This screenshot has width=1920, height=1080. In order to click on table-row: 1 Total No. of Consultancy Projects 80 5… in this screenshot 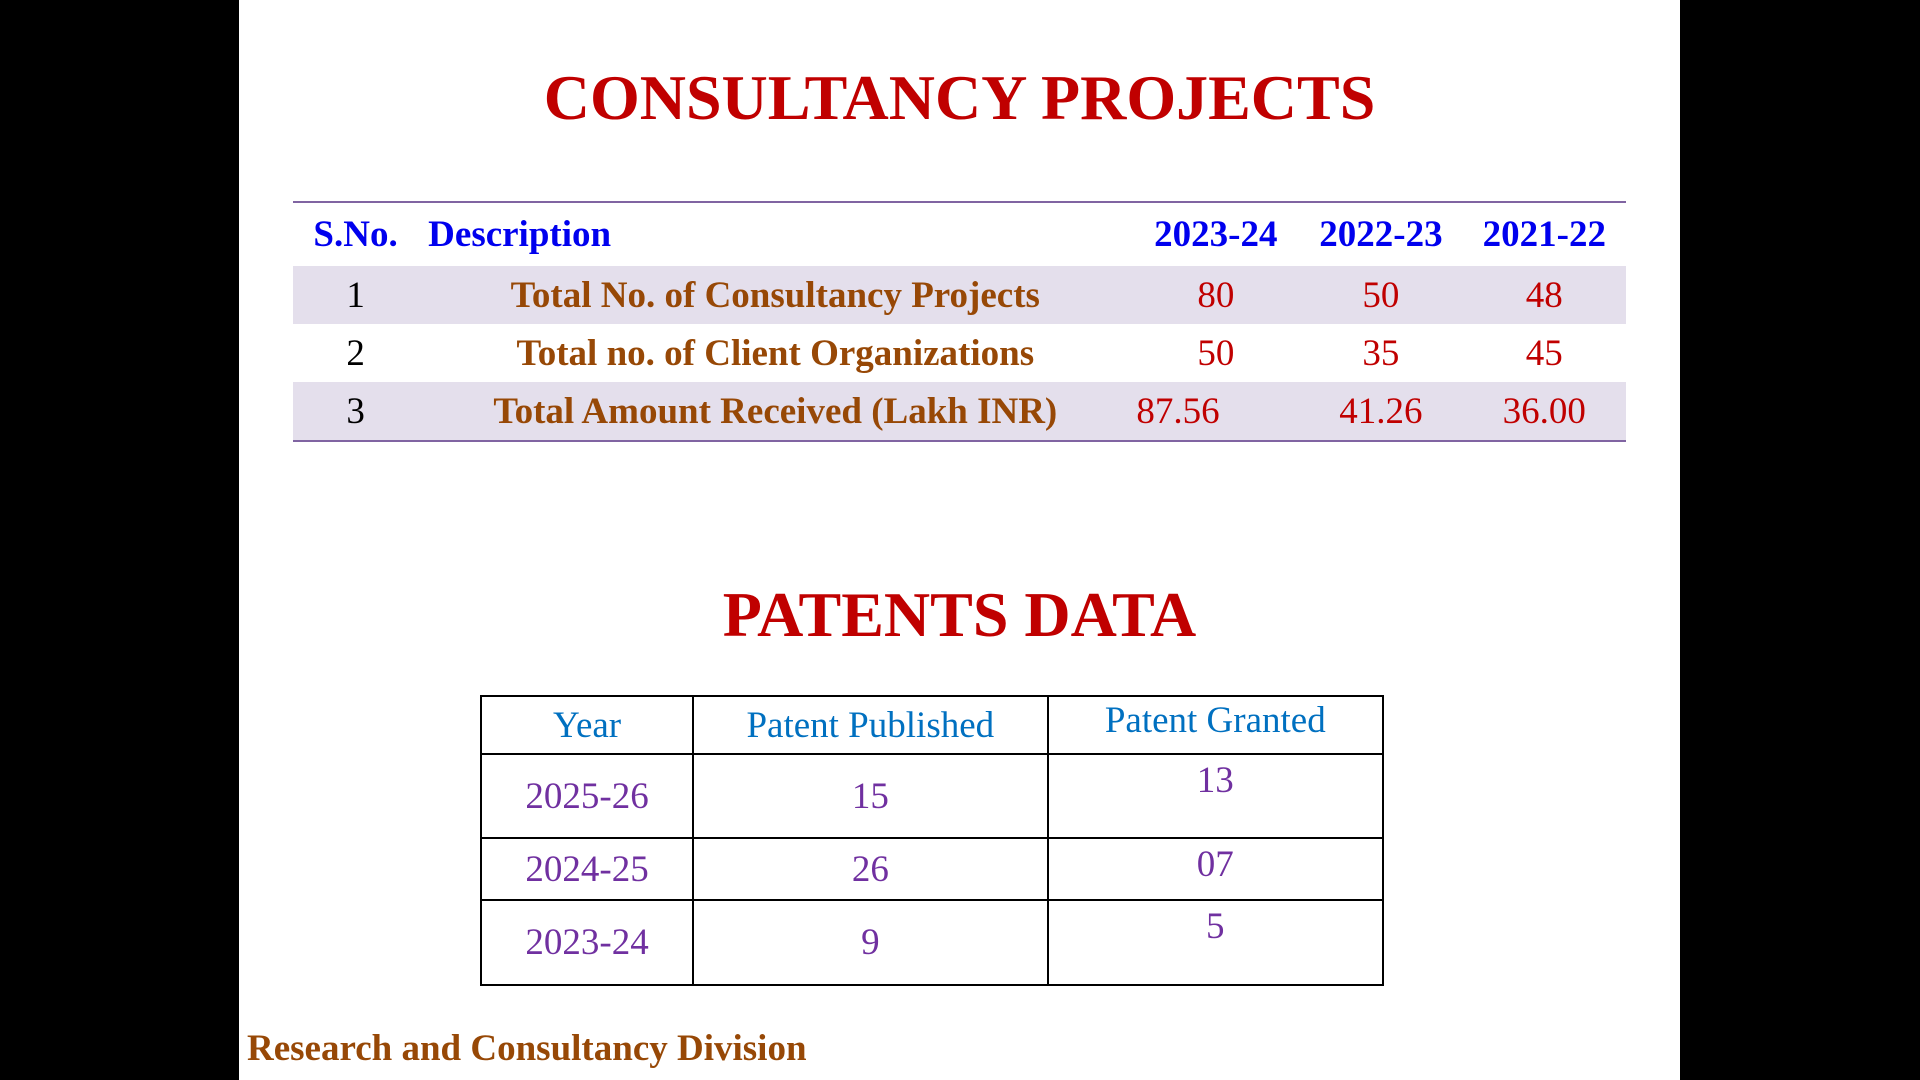, I will do `click(959, 295)`.